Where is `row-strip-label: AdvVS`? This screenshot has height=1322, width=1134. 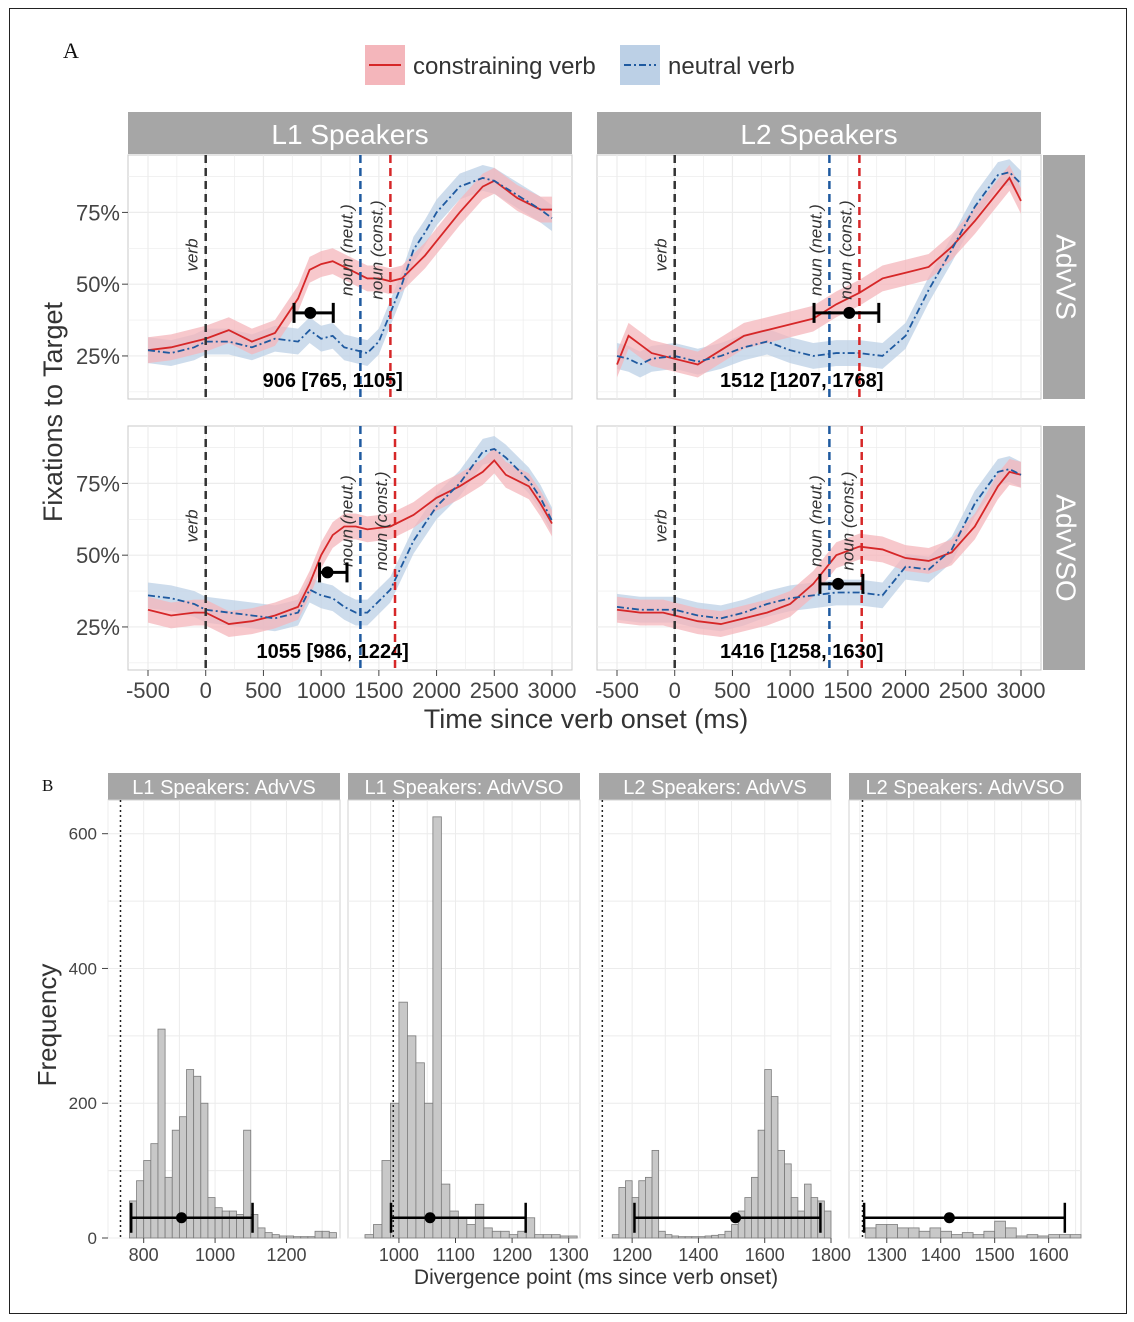
row-strip-label: AdvVS is located at coordinates (1066, 277).